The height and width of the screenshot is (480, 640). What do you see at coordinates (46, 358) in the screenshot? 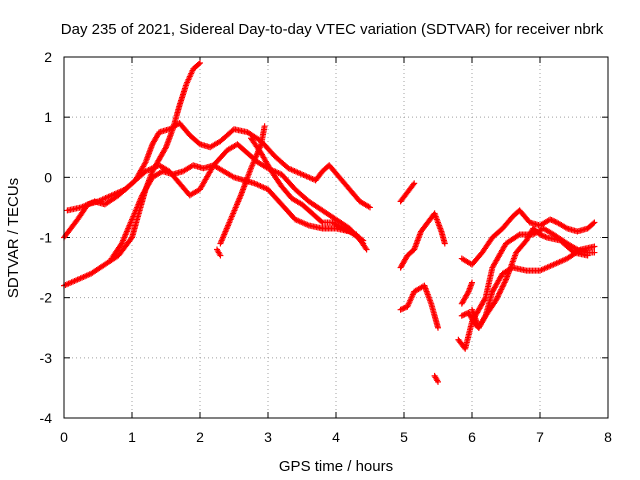
I see `y-tick-label: -3` at bounding box center [46, 358].